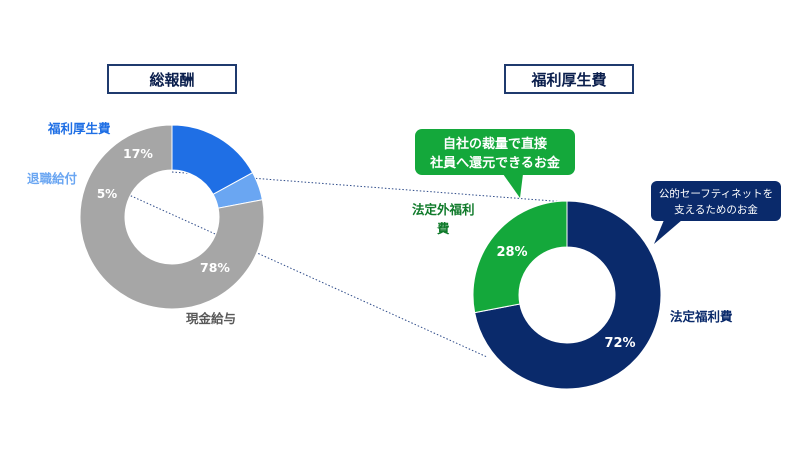  What do you see at coordinates (511, 252) in the screenshot?
I see `right-value-nonstatutory: 28%` at bounding box center [511, 252].